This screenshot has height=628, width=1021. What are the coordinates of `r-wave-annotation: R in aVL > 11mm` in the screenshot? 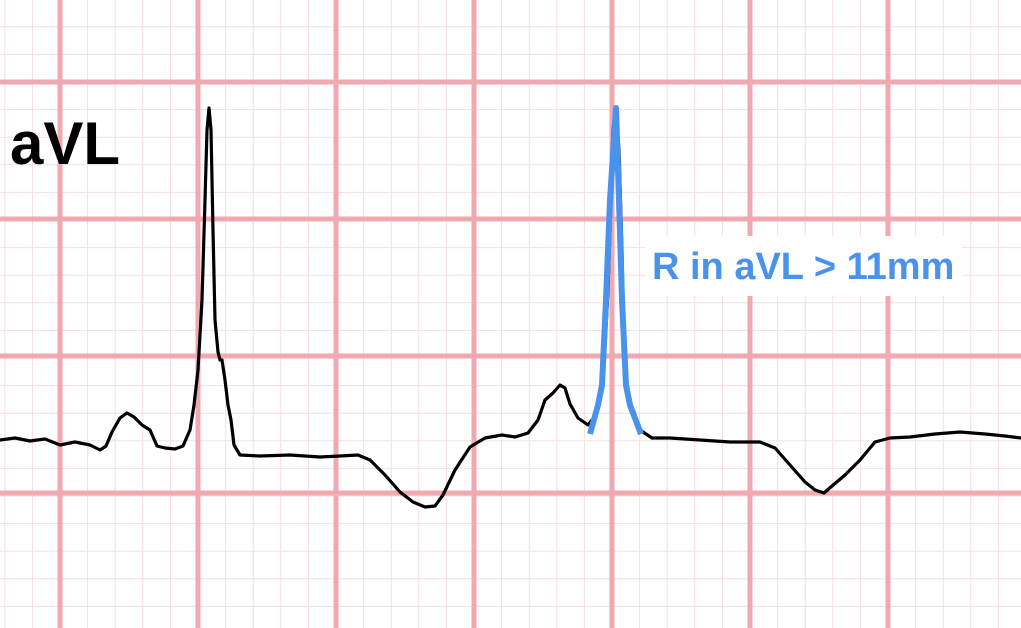 It's located at (804, 266).